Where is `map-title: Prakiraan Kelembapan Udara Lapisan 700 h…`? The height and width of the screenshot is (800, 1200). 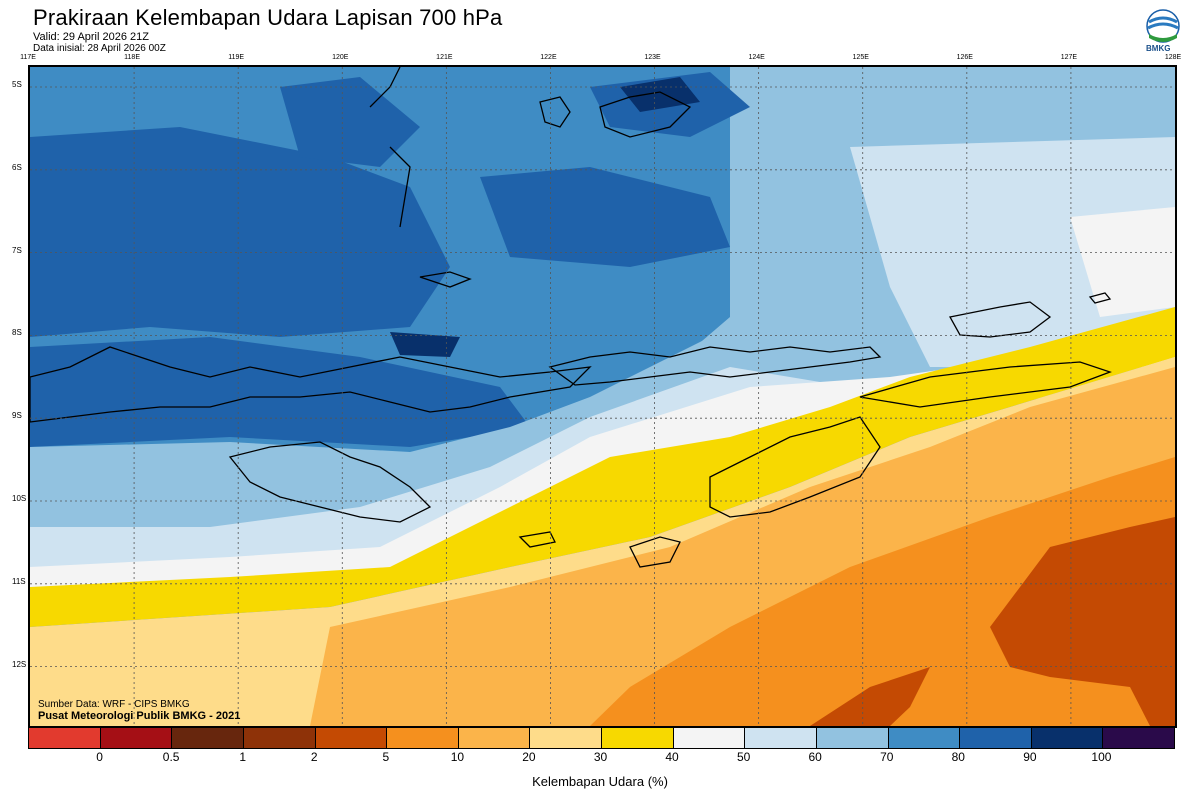
map-title: Prakiraan Kelembapan Udara Lapisan 700 h… is located at coordinates (268, 17).